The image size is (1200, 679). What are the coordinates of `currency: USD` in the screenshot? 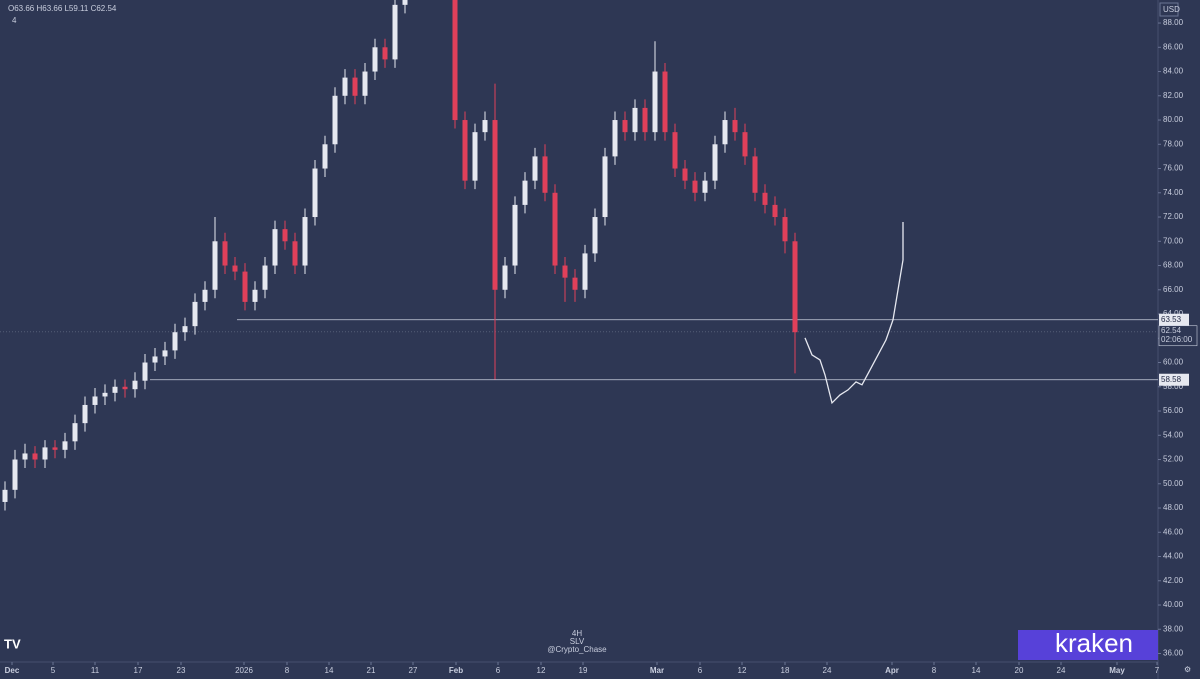 It's located at (1171, 9).